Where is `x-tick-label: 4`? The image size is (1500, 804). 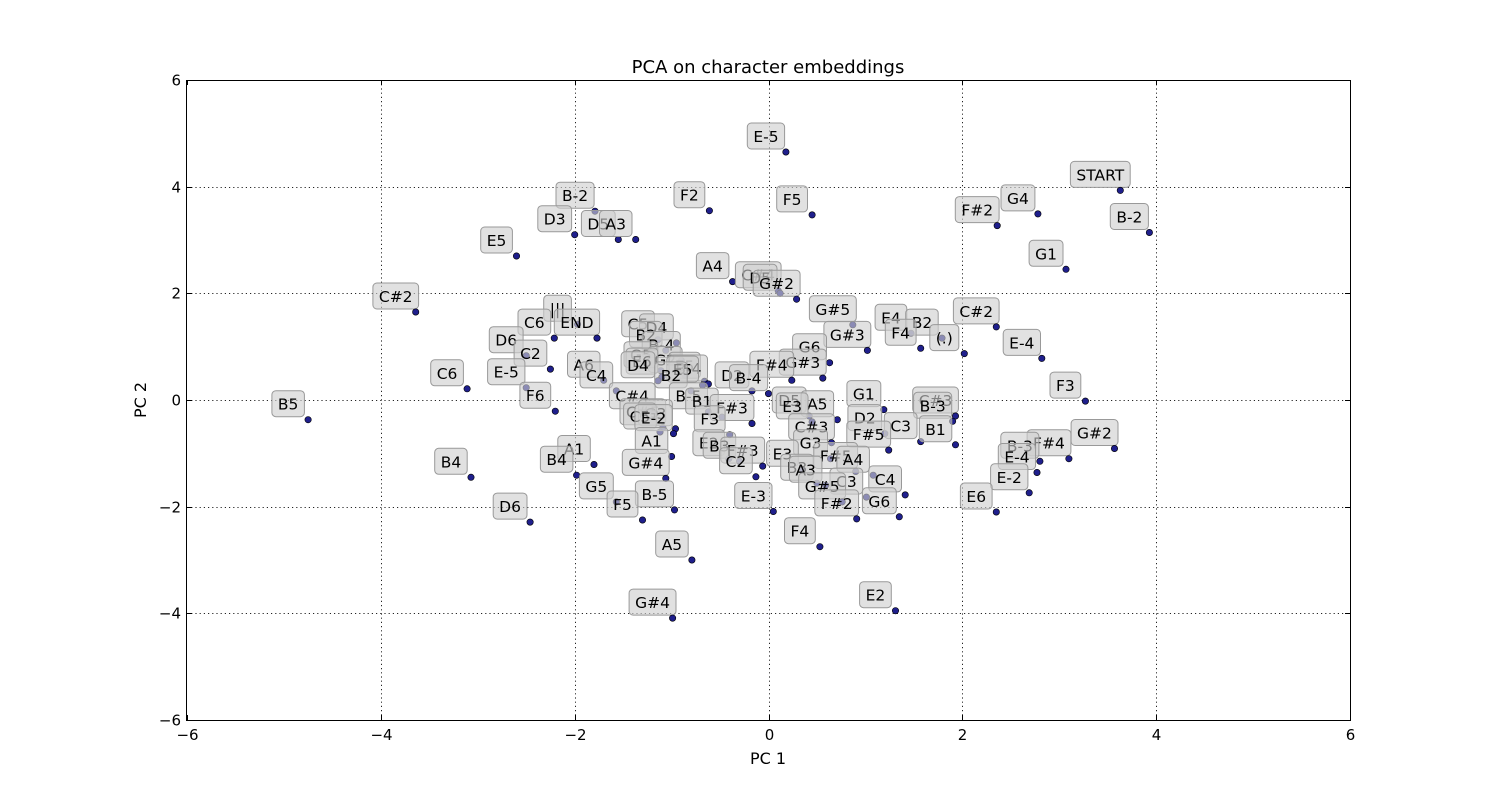 x-tick-label: 4 is located at coordinates (1157, 735).